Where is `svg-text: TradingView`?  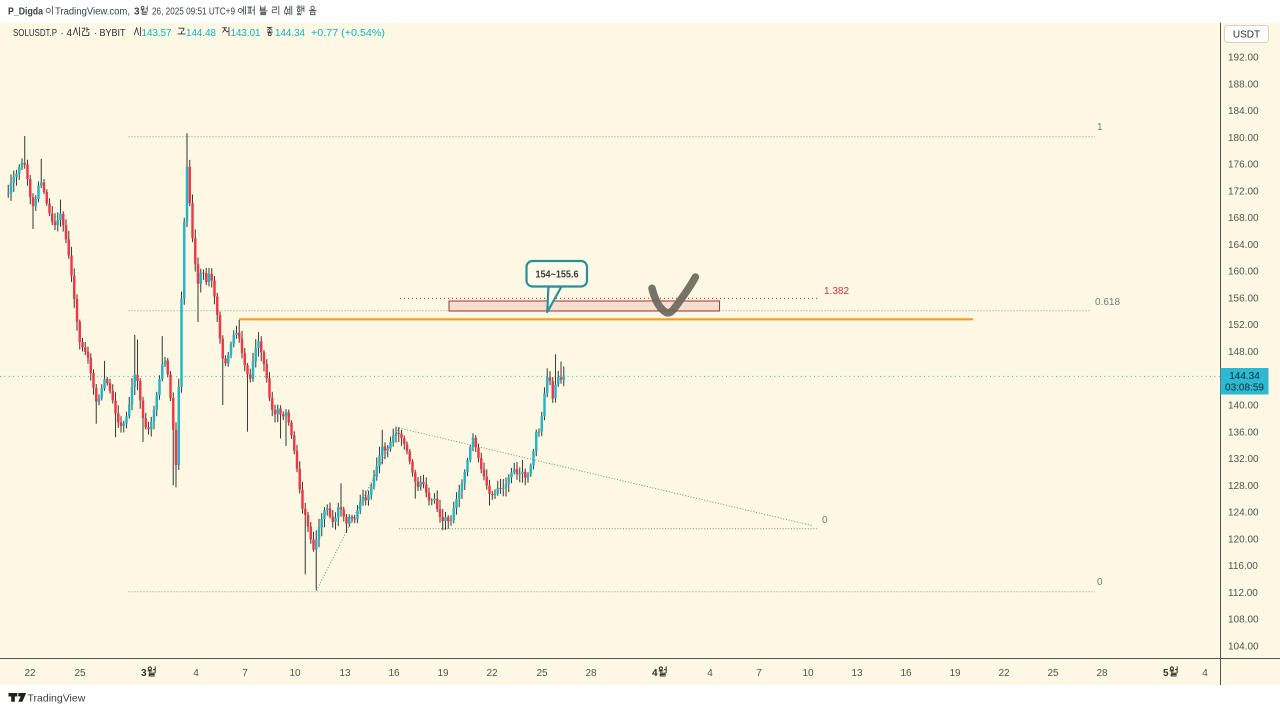
svg-text: TradingView is located at coordinates (57, 699).